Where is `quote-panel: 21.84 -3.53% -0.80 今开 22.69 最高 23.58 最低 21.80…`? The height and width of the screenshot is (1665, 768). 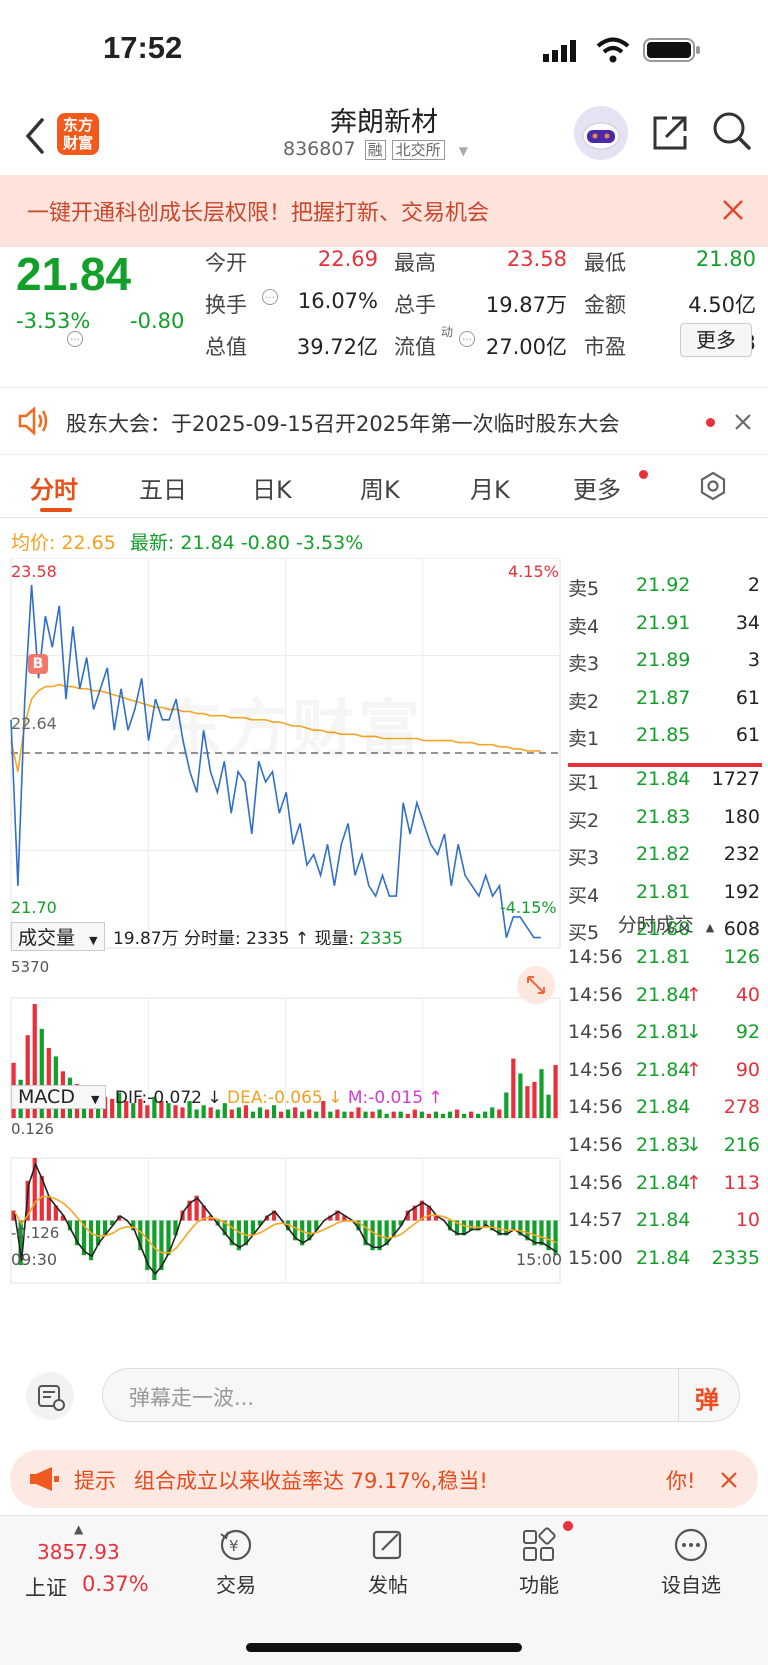
quote-panel: 21.84 -3.53% -0.80 今开 22.69 最高 23.58 最低 21.80… is located at coordinates (384, 317).